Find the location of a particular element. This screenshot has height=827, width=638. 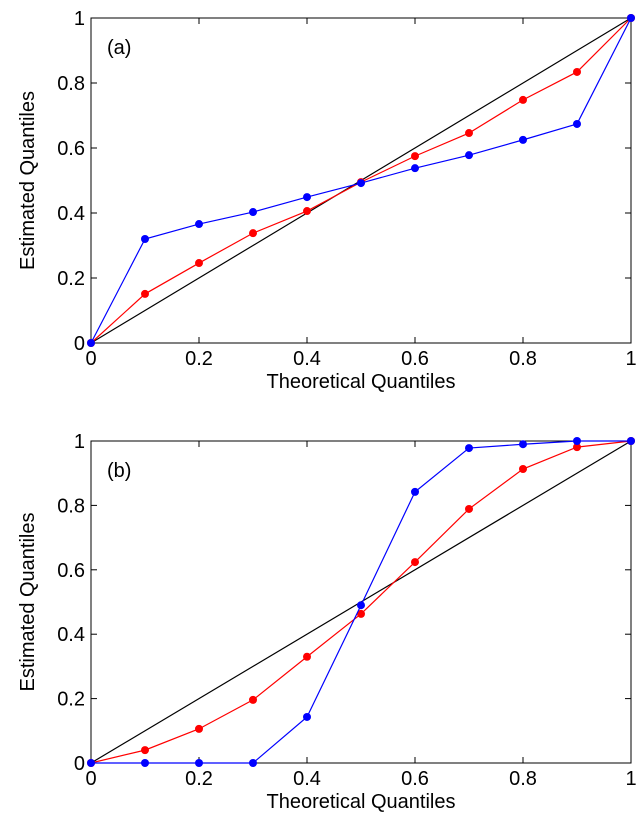

annotation: (a) is located at coordinates (119, 48).